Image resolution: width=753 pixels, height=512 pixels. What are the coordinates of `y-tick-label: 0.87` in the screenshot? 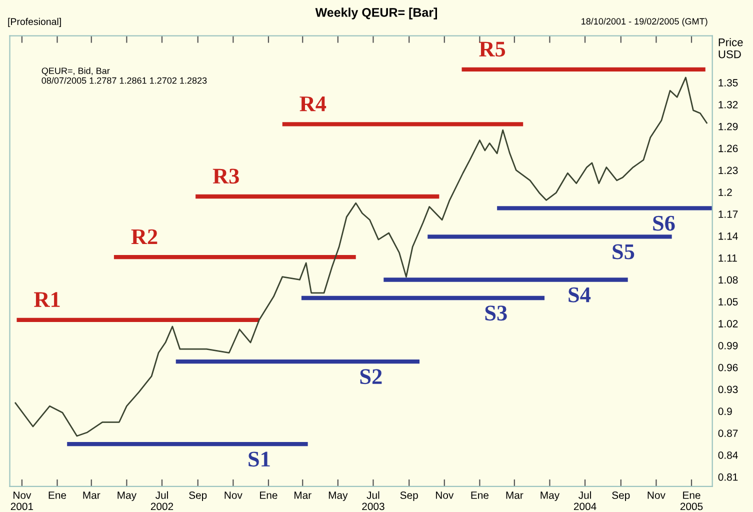 It's located at (728, 433).